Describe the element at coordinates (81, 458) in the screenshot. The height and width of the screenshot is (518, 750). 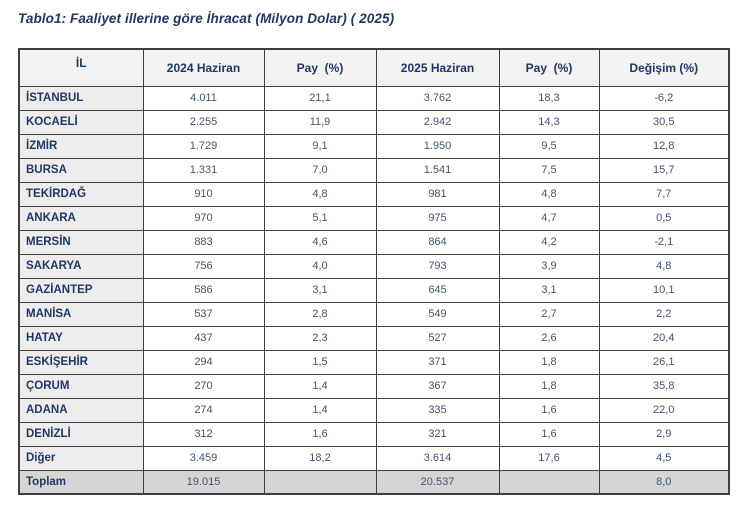
I see `row-label-cell: Diğer` at that location.